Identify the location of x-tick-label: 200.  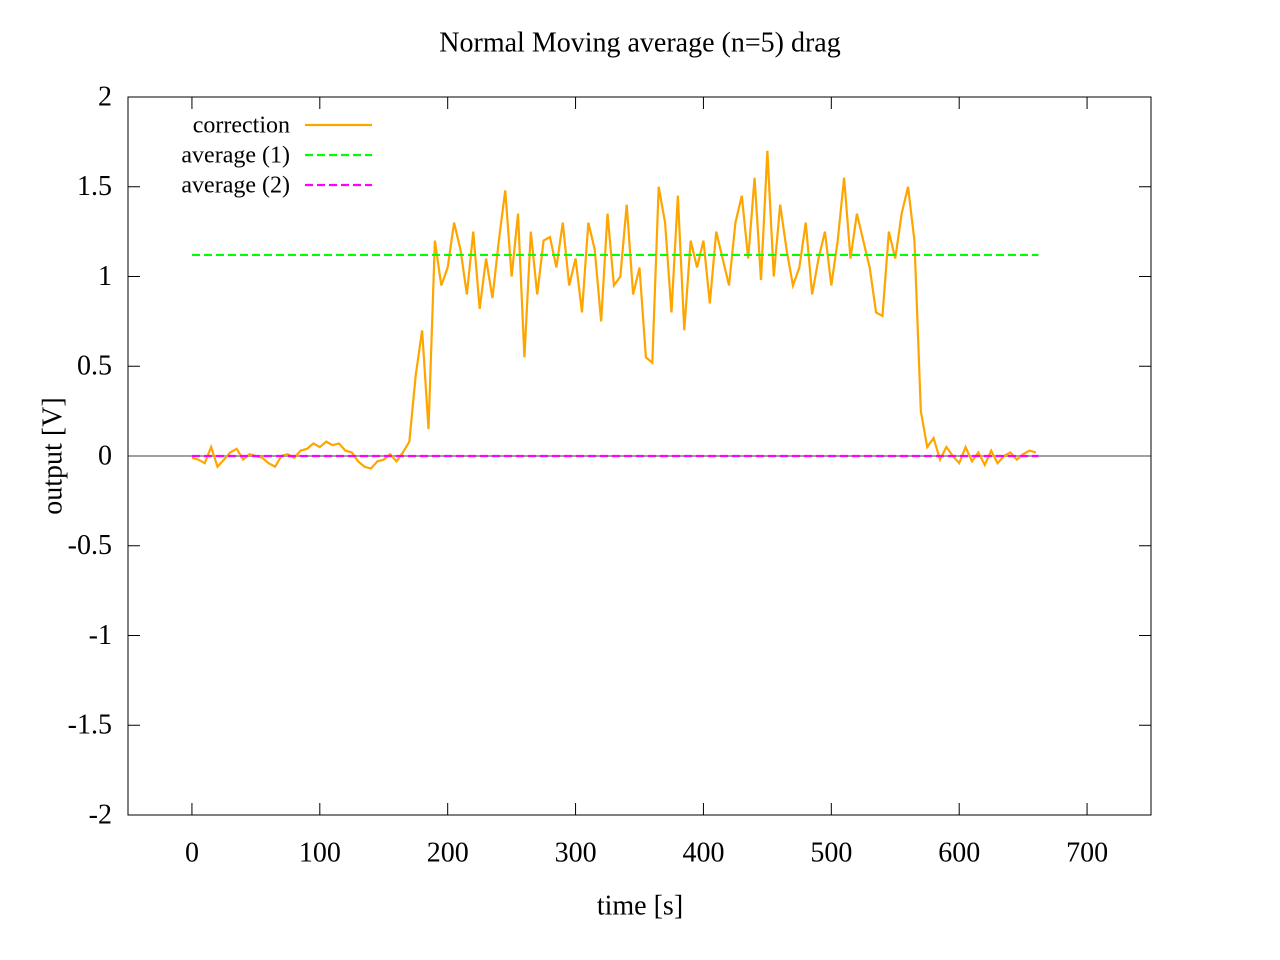
(448, 852).